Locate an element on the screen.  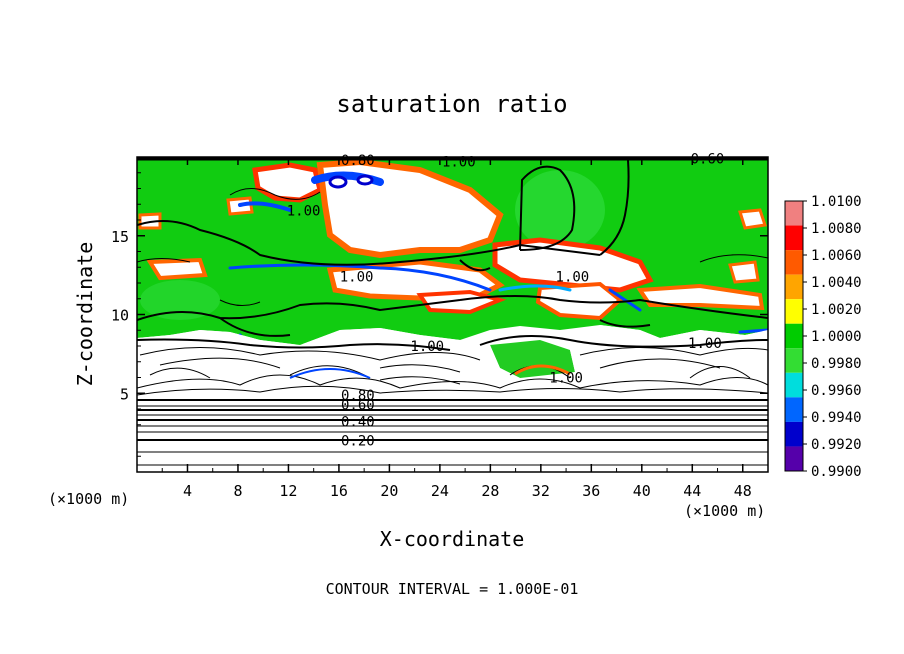
lower-contours is located at coordinates (452, 432).